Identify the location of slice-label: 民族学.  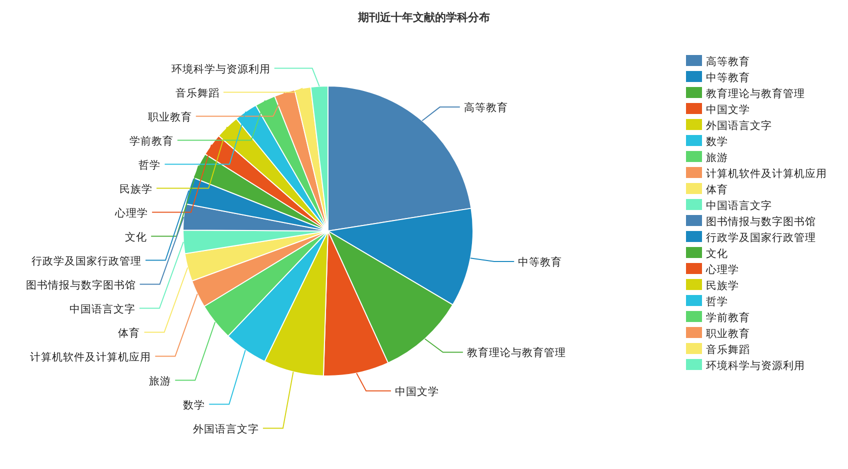
(135, 189).